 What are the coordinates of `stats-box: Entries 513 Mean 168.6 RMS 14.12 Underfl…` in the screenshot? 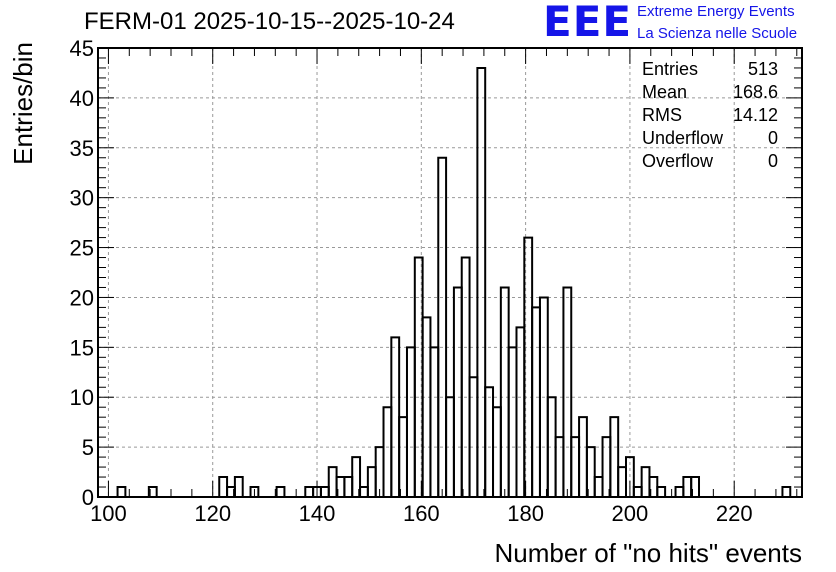 It's located at (710, 115).